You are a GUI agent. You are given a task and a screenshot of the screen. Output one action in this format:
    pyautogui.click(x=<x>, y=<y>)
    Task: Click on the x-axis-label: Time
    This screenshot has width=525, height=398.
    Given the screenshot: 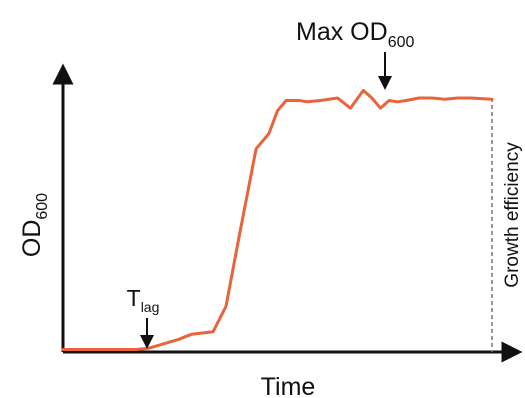 What is the action you would take?
    pyautogui.click(x=288, y=385)
    